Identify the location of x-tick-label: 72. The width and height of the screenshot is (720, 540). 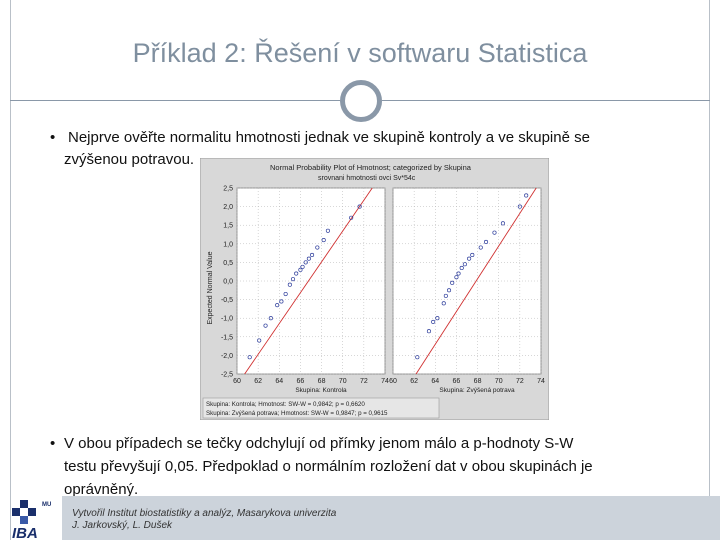
(520, 381).